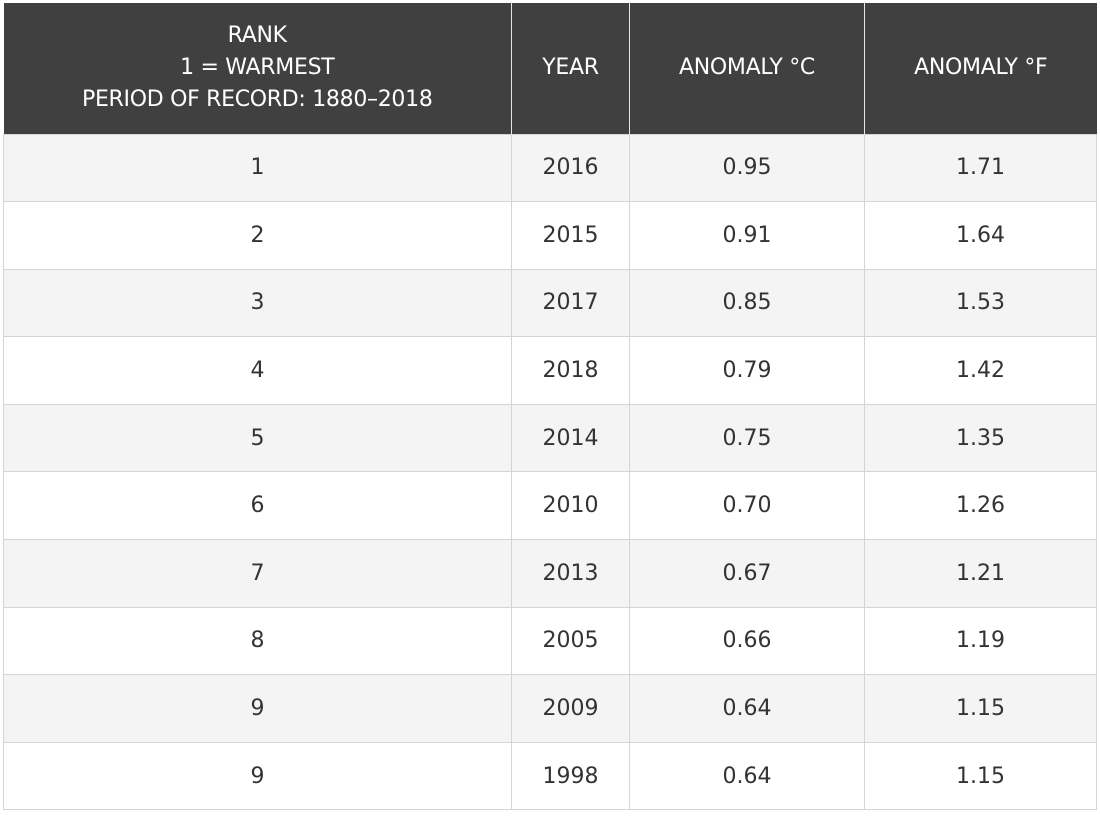 Image resolution: width=1100 pixels, height=817 pixels. Describe the element at coordinates (980, 641) in the screenshot. I see `anomaly-f-cell: 1.19` at that location.